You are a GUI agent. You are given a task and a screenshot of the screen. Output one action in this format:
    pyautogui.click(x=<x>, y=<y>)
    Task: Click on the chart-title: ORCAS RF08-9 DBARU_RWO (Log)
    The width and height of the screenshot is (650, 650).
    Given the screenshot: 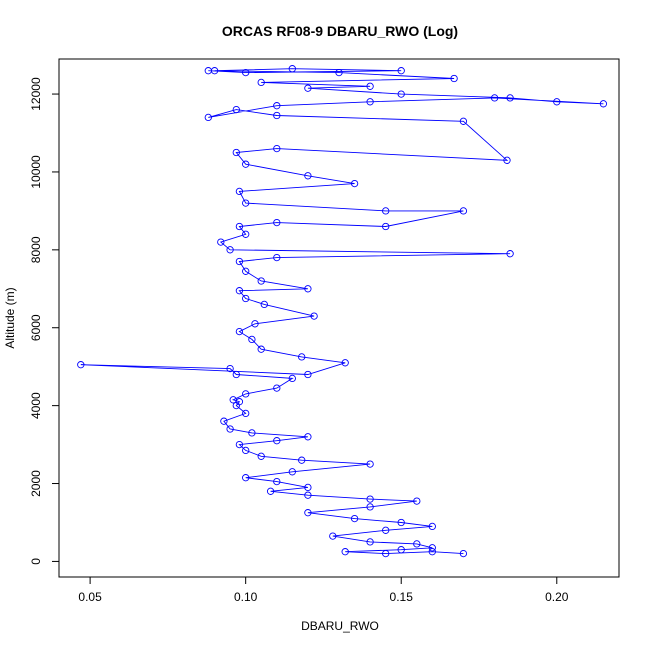 What is the action you would take?
    pyautogui.click(x=340, y=31)
    